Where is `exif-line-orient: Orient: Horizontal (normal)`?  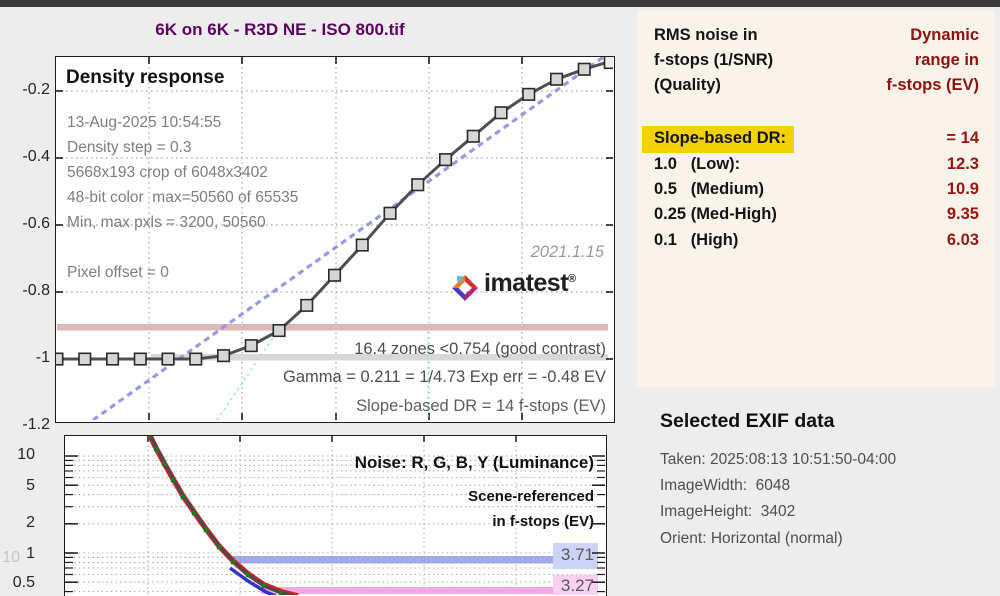
exif-line-orient: Orient: Horizontal (normal) is located at coordinates (751, 538).